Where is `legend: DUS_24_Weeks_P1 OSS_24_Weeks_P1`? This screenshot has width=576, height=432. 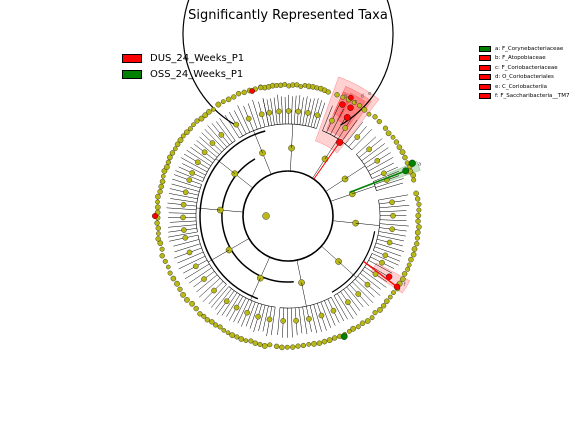 legend: DUS_24_Weeks_P1 OSS_24_Weeks_P1 is located at coordinates (183, 67).